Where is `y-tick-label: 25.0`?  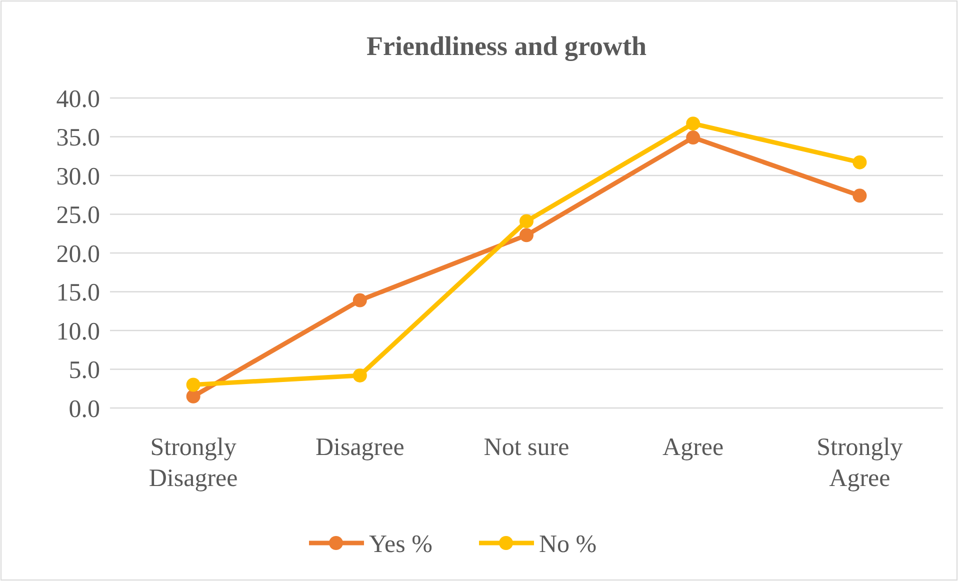 y-tick-label: 25.0 is located at coordinates (78, 215).